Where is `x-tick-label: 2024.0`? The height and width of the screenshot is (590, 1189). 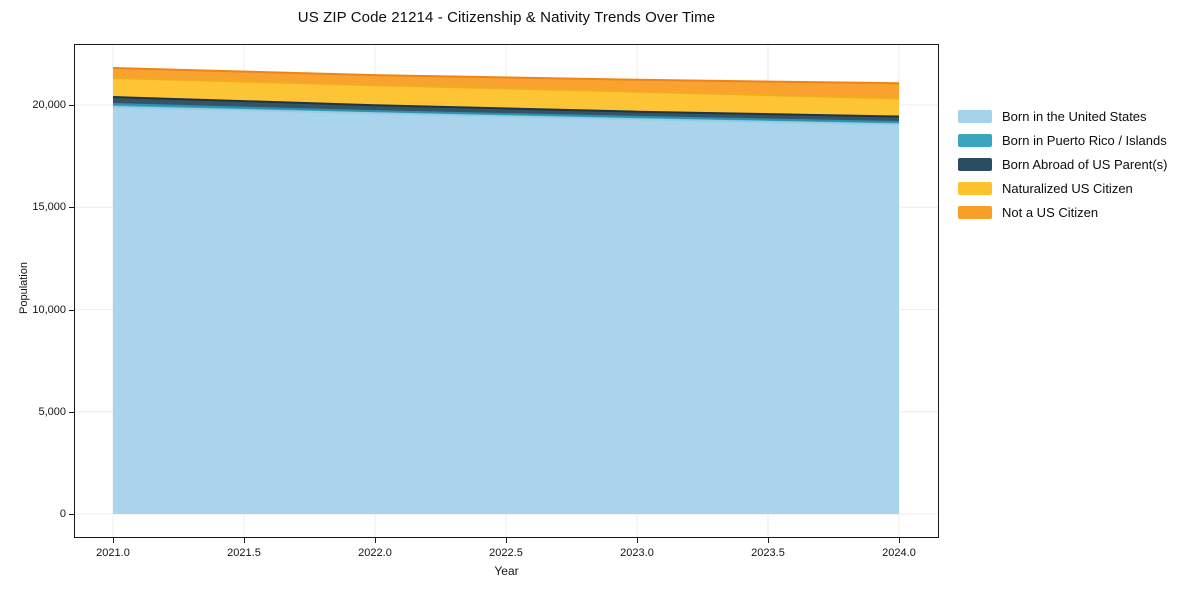 x-tick-label: 2024.0 is located at coordinates (899, 553).